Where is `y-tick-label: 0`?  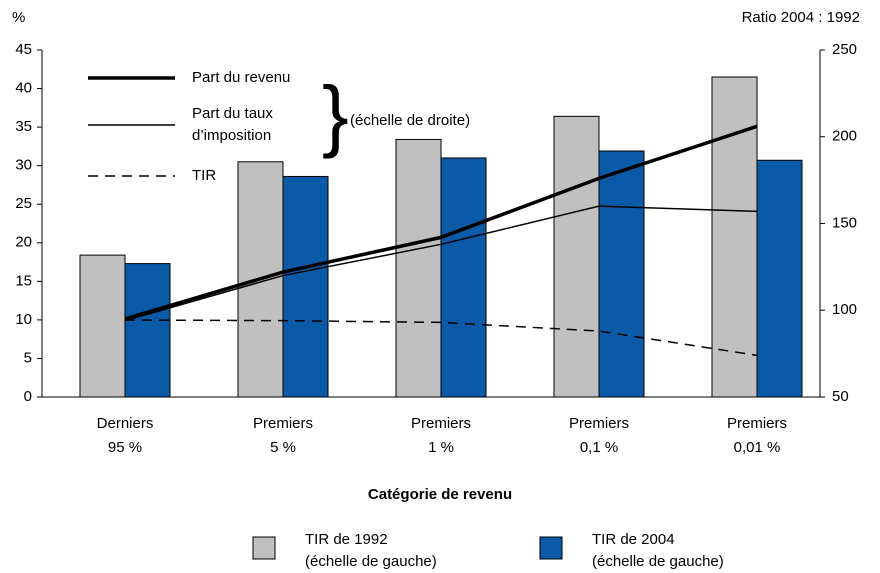 y-tick-label: 0 is located at coordinates (28, 396).